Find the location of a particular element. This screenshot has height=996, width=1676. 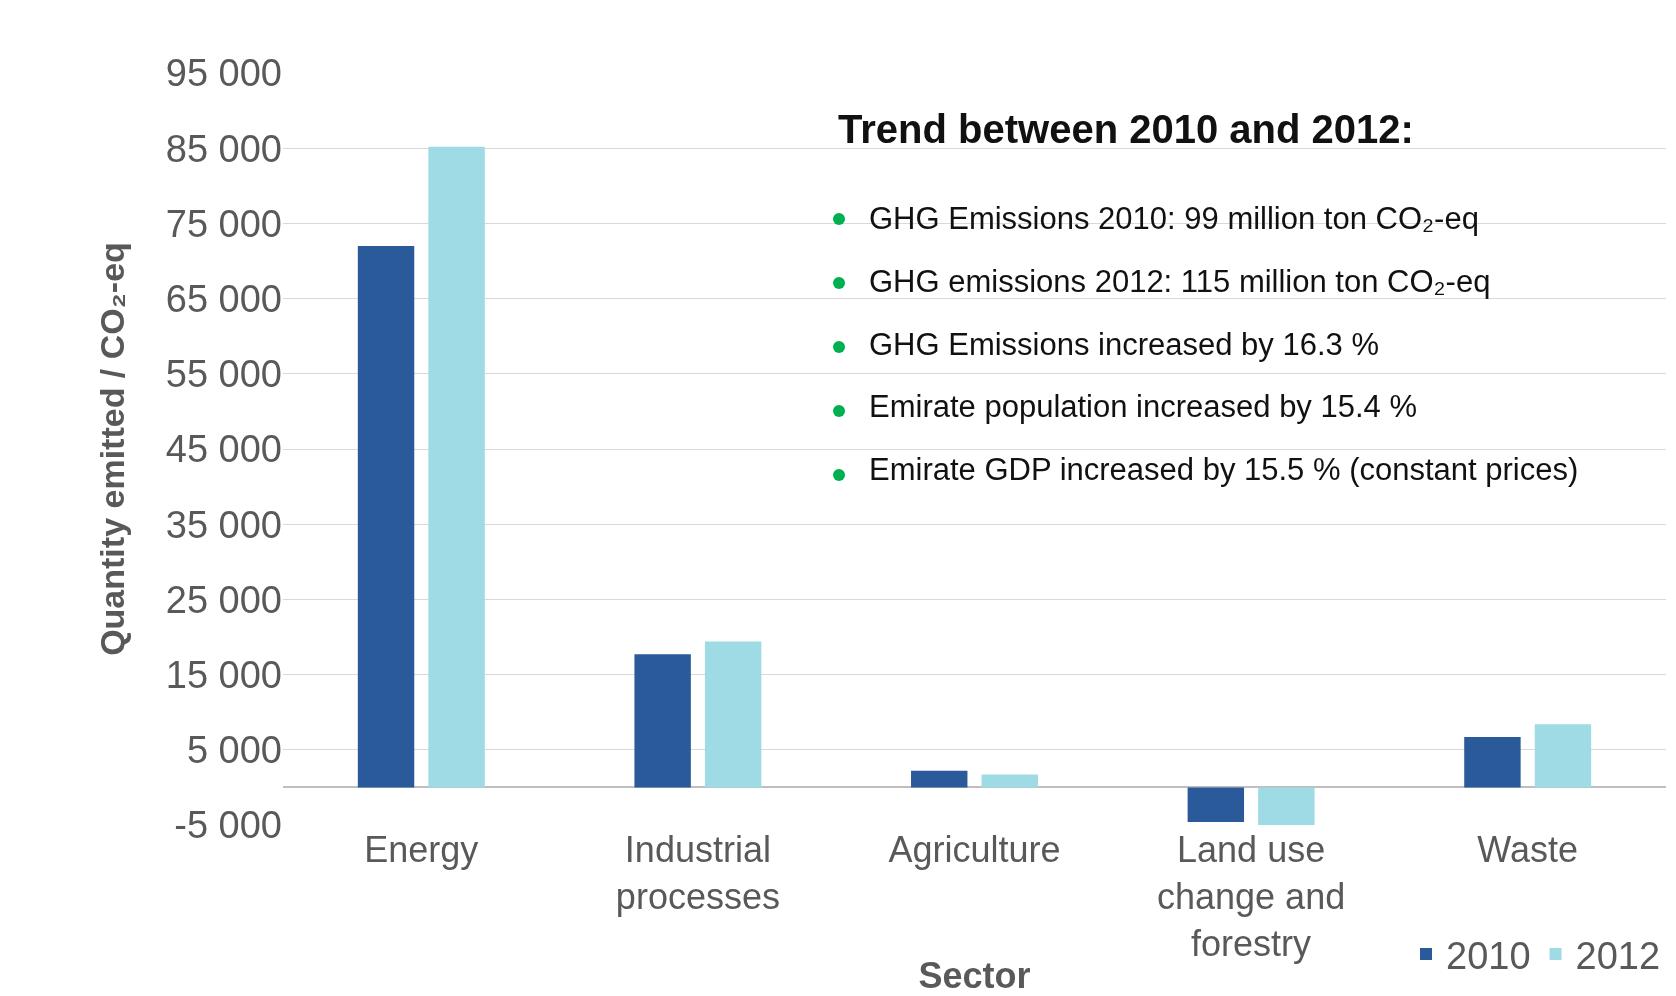

y-tick-label: 95 000 is located at coordinates (223, 73).